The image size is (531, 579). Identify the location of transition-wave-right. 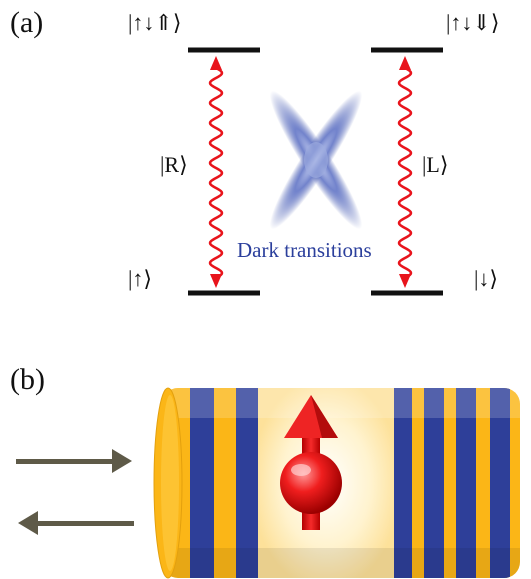
(405, 171).